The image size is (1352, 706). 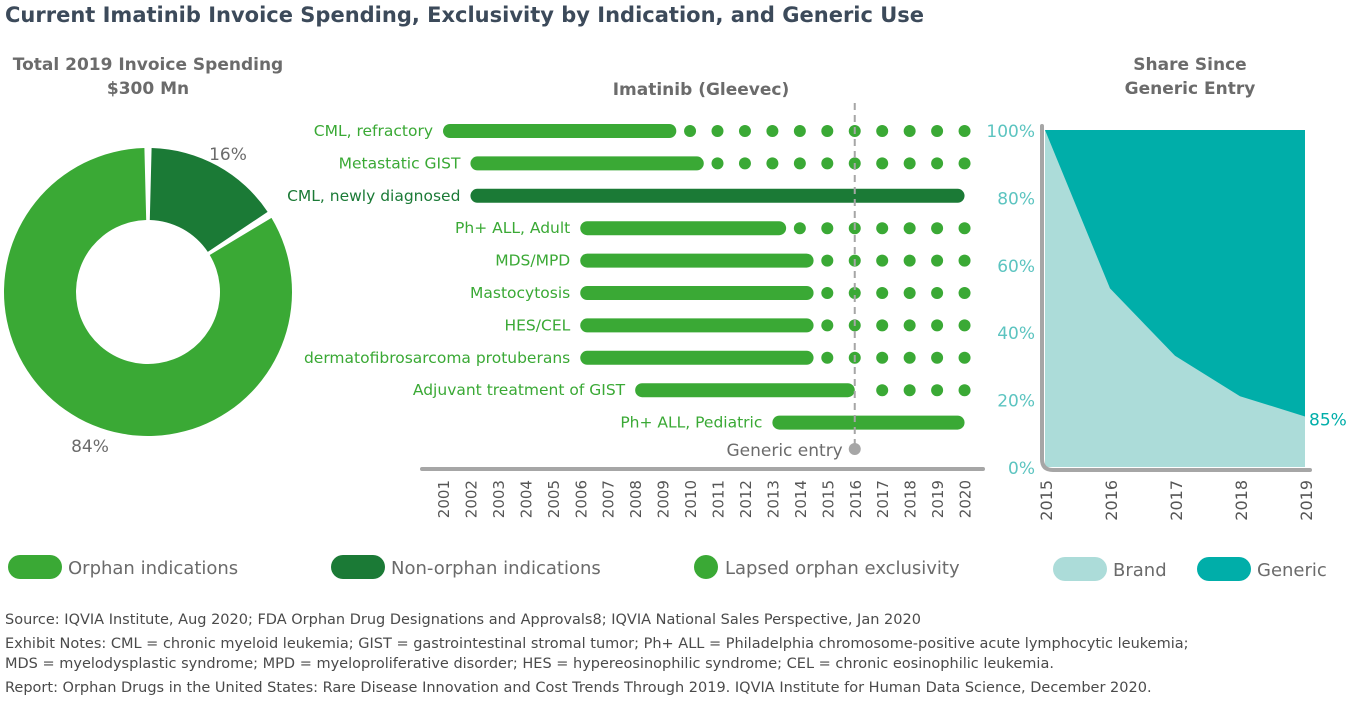 I want to click on area-y-tick: 20%, so click(x=1016, y=402).